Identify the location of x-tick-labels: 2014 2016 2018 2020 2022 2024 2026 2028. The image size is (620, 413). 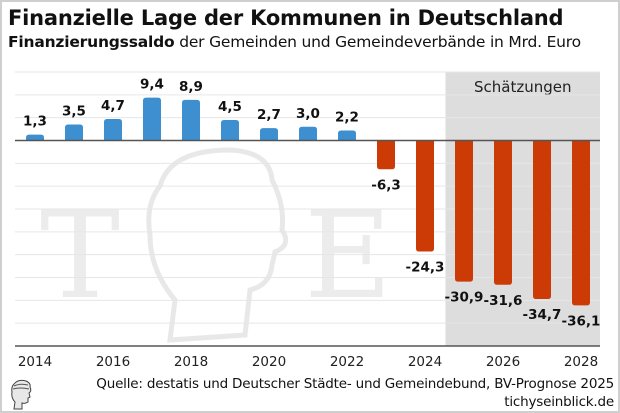
(308, 362).